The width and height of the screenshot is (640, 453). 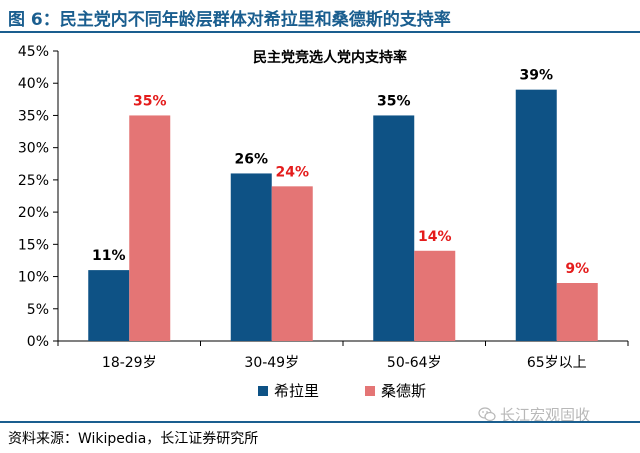 What do you see at coordinates (33, 245) in the screenshot?
I see `y-tick-label: 15%` at bounding box center [33, 245].